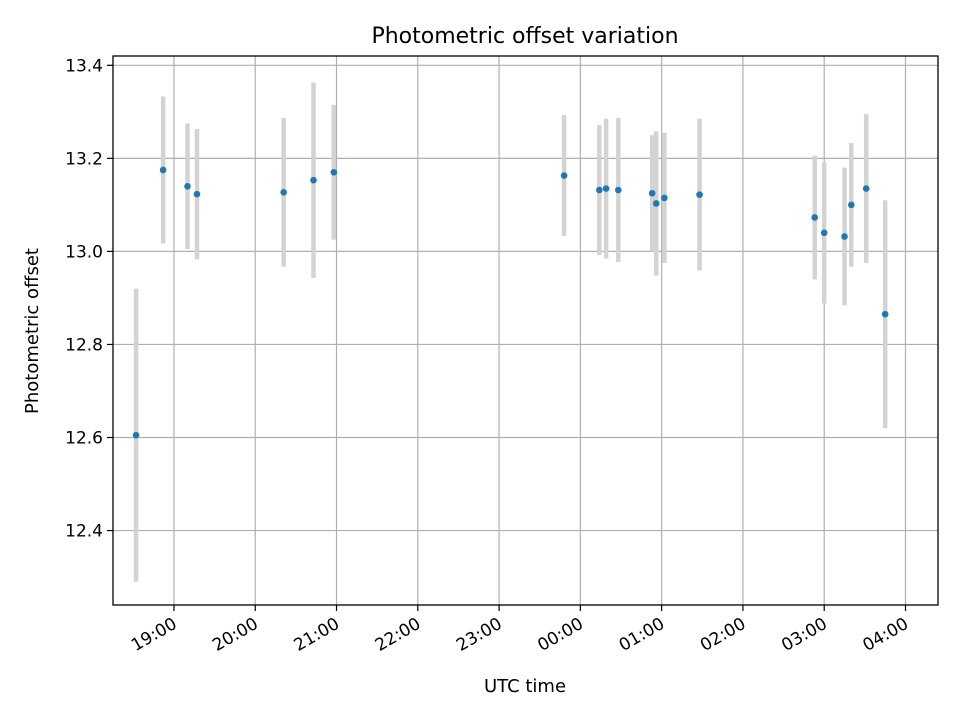 Image resolution: width=960 pixels, height=720 pixels. I want to click on y-tick-label: 13.4, so click(84, 66).